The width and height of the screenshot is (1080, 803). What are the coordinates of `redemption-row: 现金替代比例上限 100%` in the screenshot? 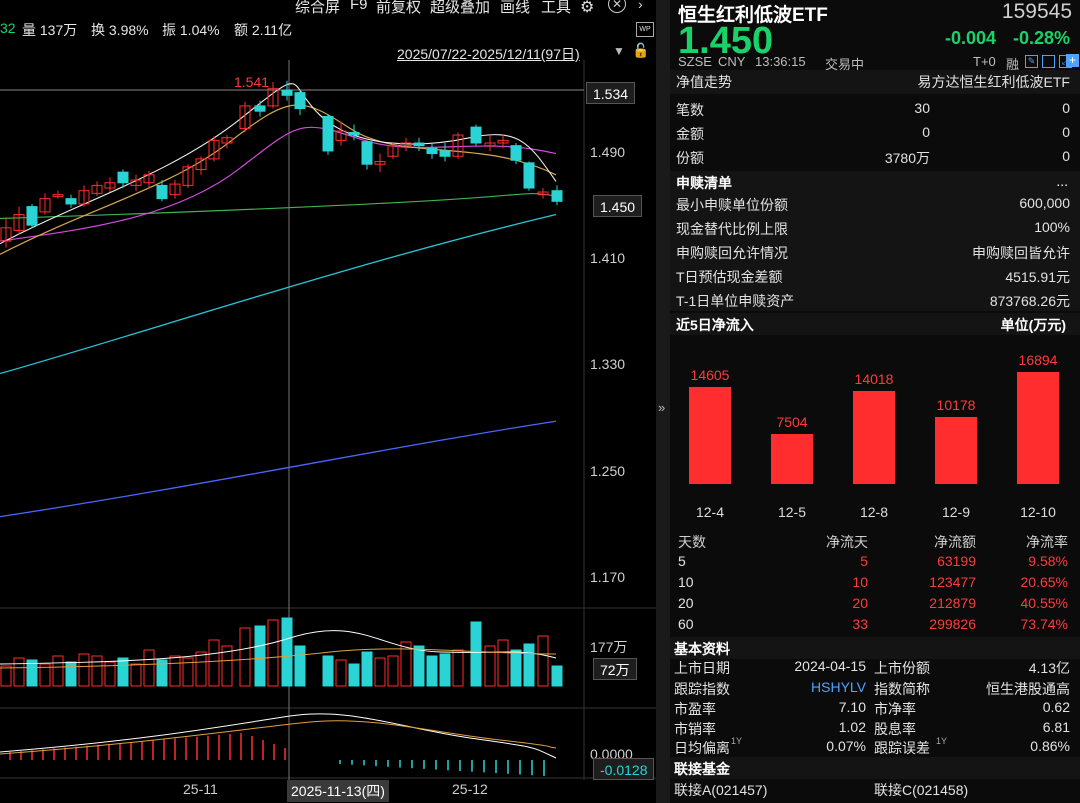 It's located at (875, 231).